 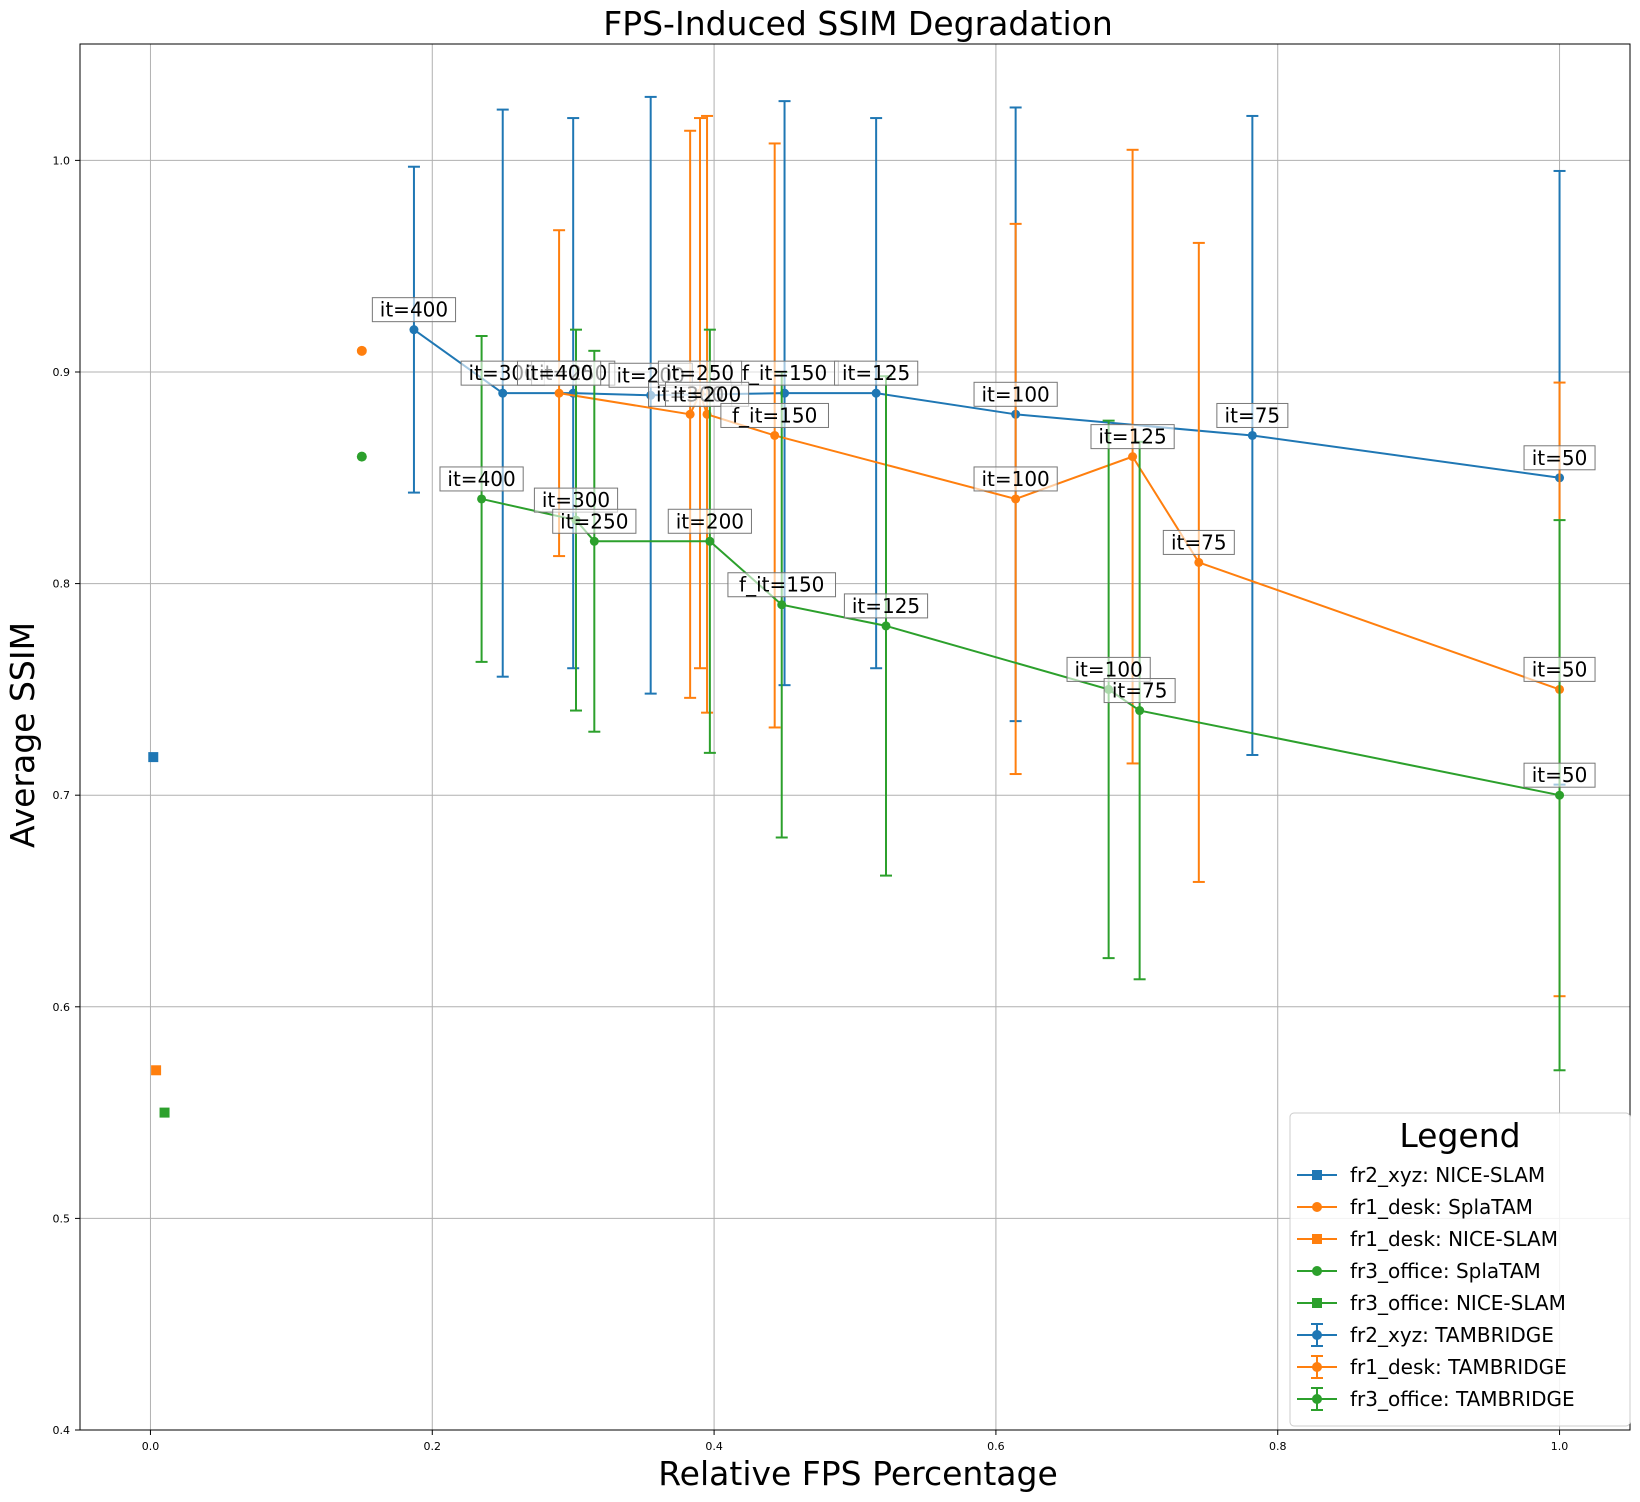 What do you see at coordinates (62, 372) in the screenshot?
I see `y-tick-label: 0.9` at bounding box center [62, 372].